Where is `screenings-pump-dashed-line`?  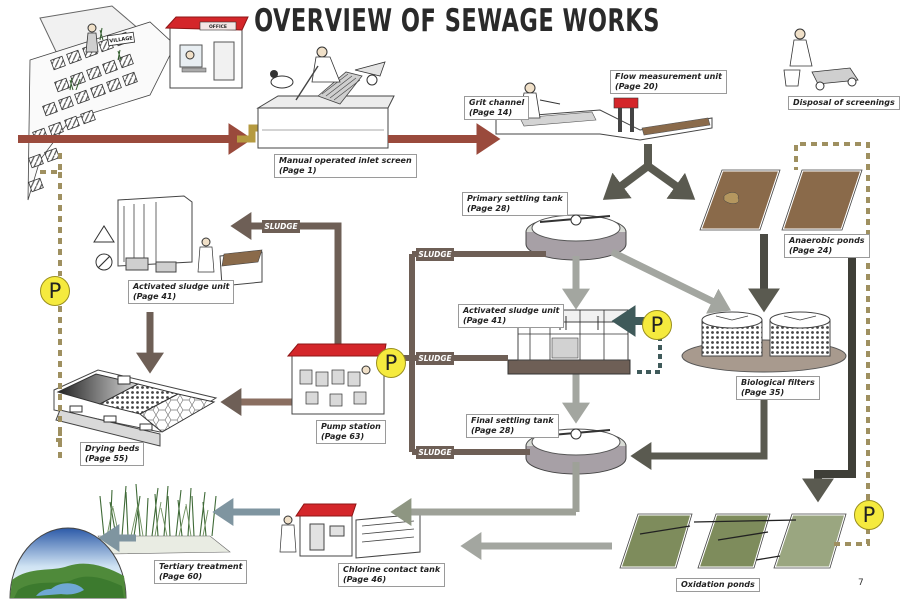
screenings-pump-dashed-line is located at coordinates (832, 321).